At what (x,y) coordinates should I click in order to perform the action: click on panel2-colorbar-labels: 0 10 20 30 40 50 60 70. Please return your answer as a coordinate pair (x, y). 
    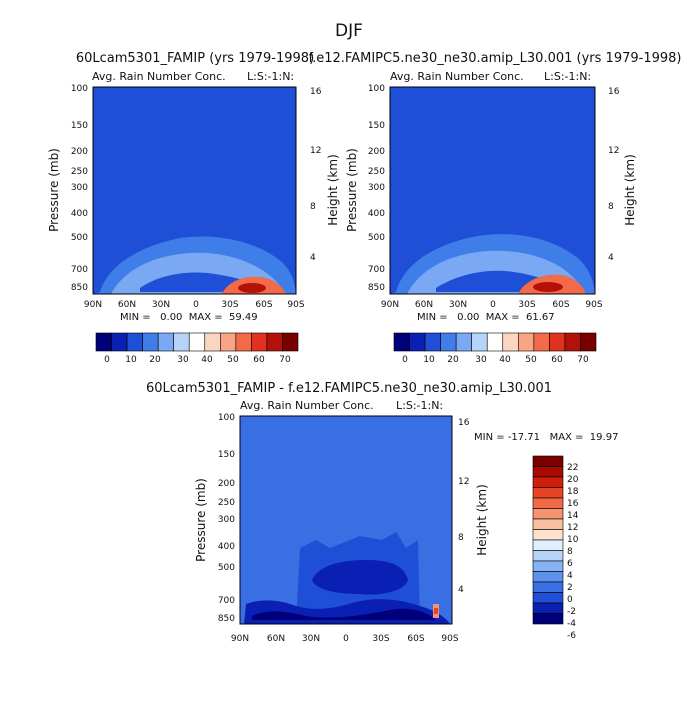
    Looking at the image, I should click on (495, 360).